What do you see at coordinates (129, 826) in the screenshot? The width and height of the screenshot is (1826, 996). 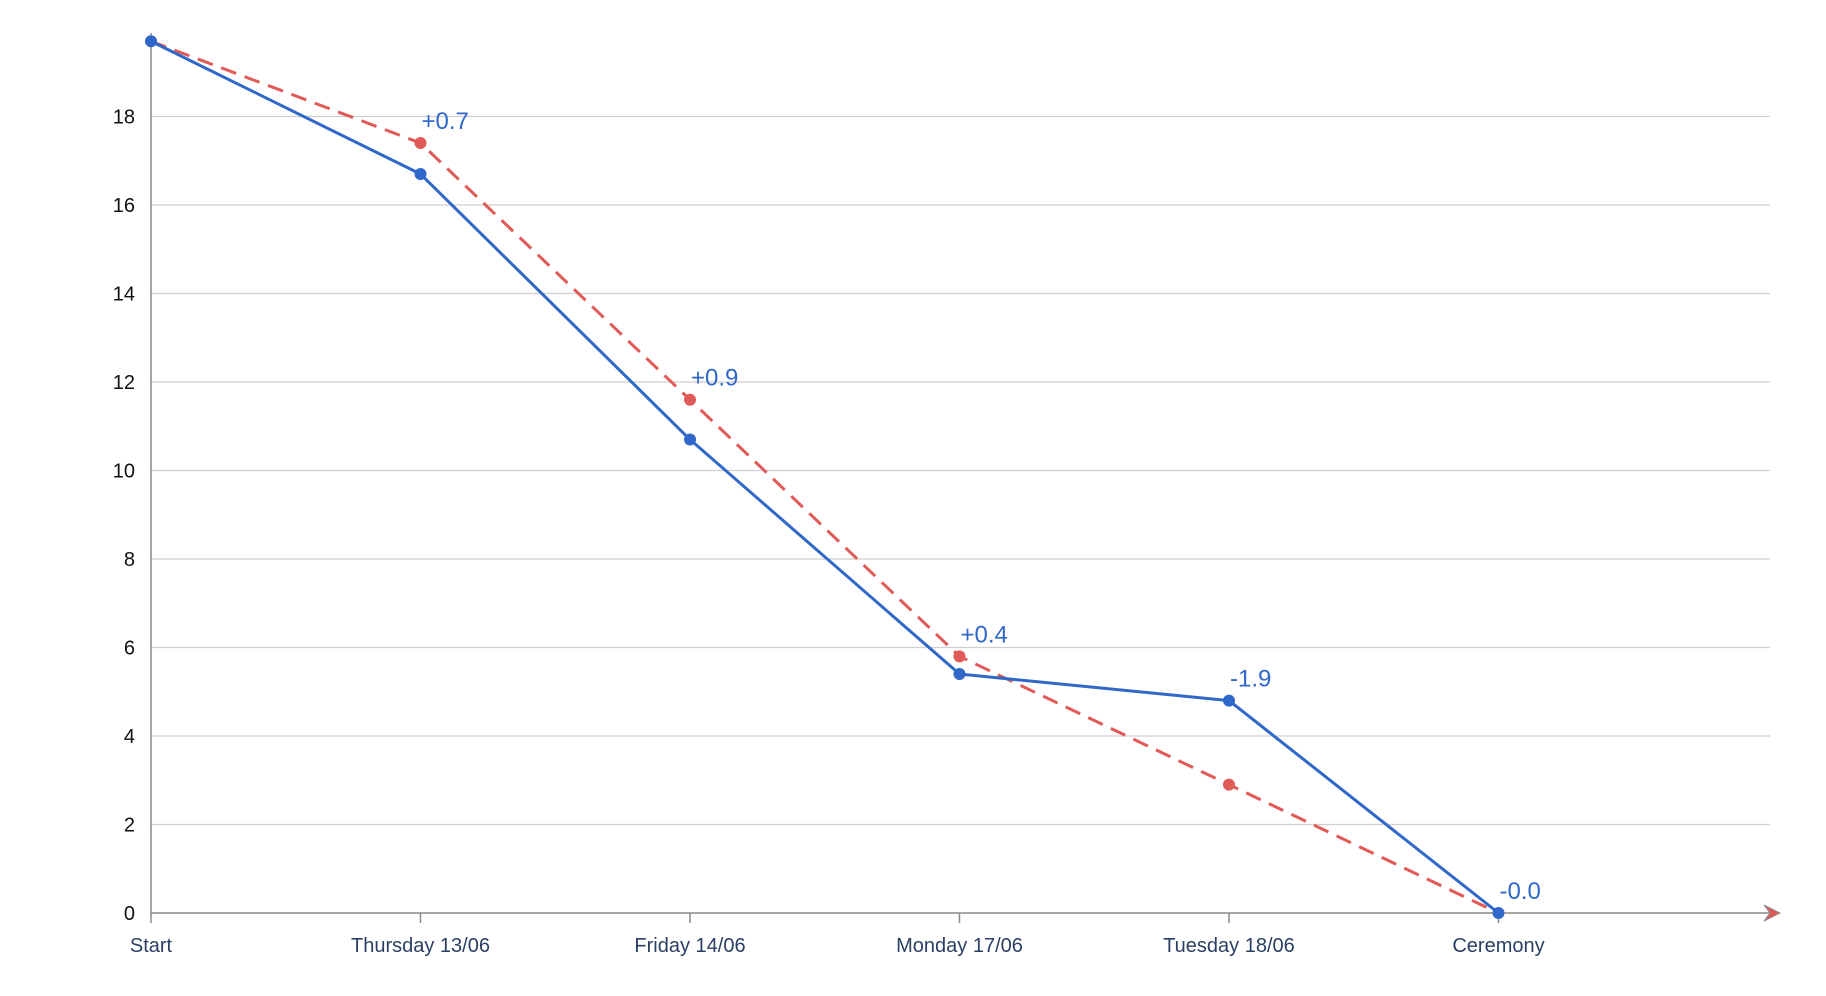 I see `y-tick-label: 2` at bounding box center [129, 826].